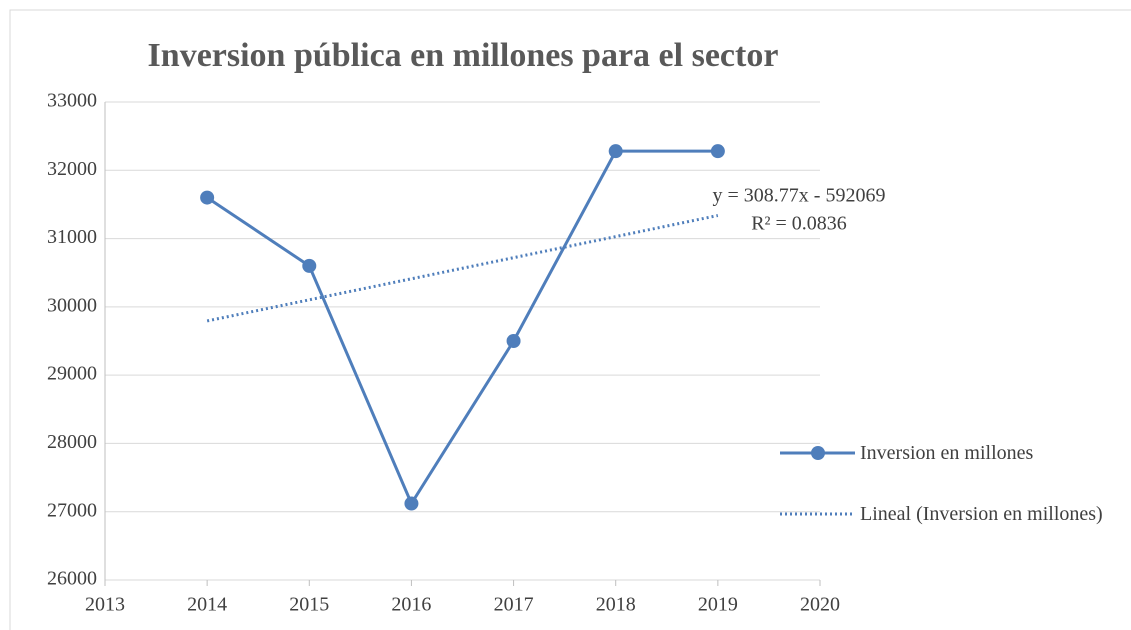 The image size is (1131, 630). What do you see at coordinates (818, 453) in the screenshot?
I see `legend-marker` at bounding box center [818, 453].